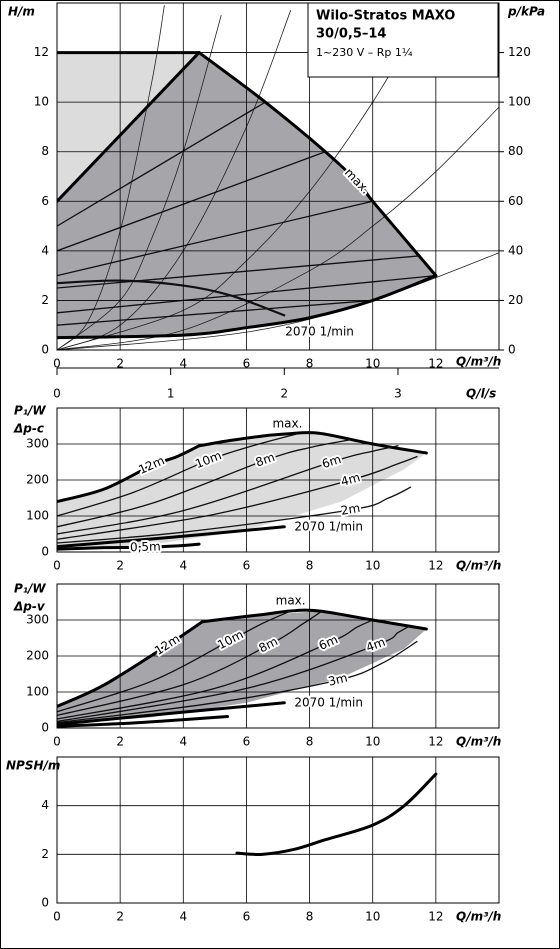 Image resolution: width=560 pixels, height=949 pixels. Describe the element at coordinates (403, 40) in the screenshot. I see `title-box` at that location.